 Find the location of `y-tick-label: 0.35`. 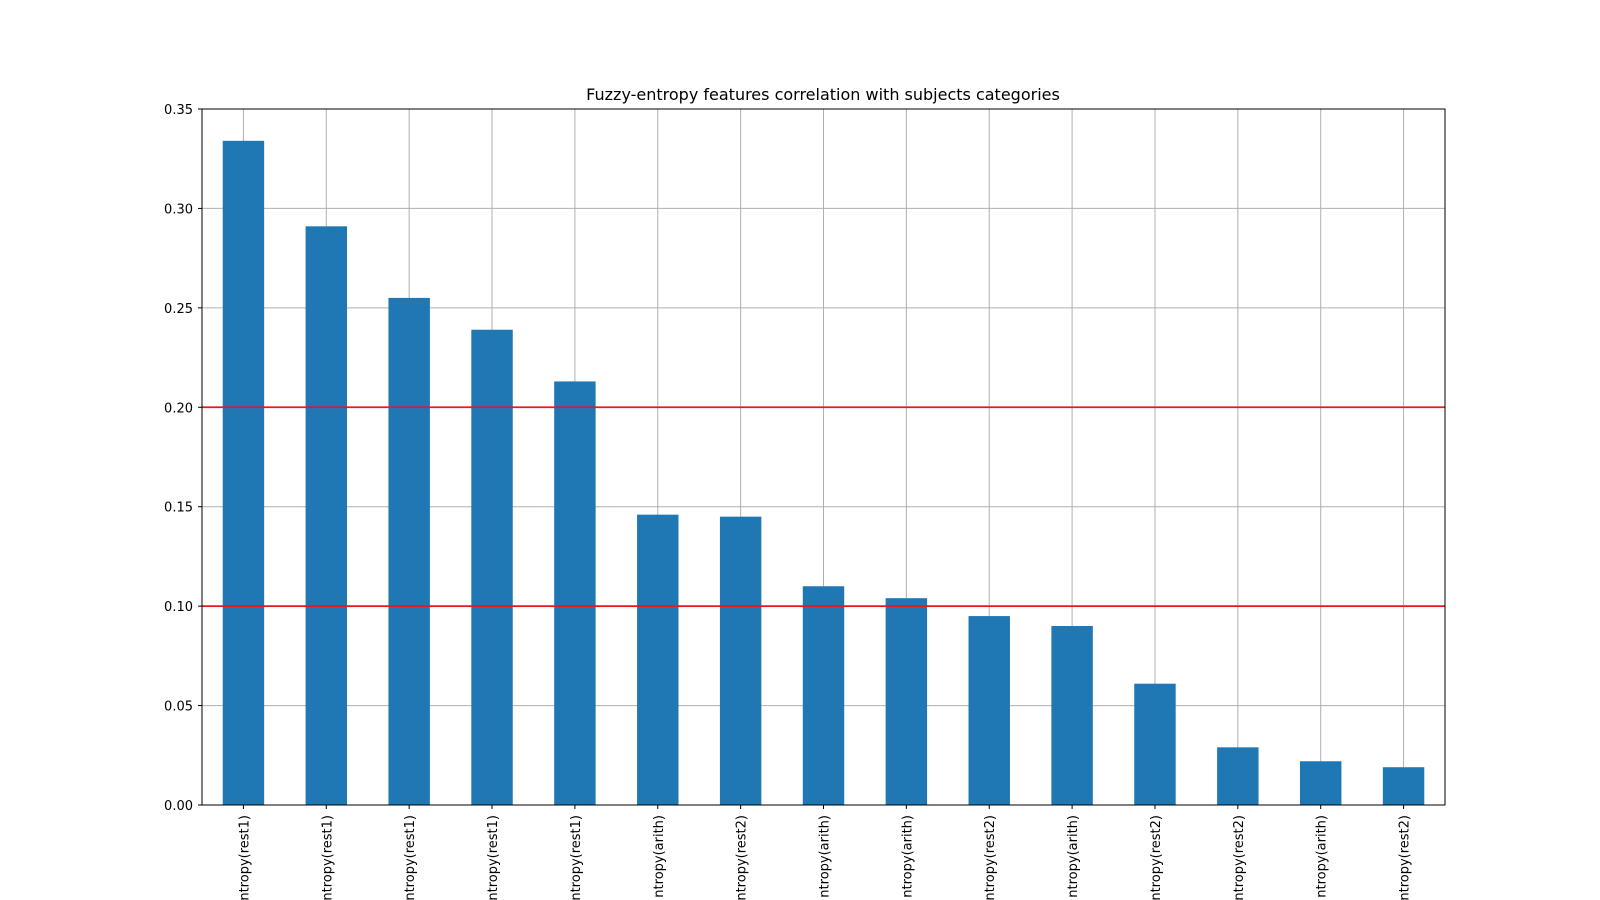

y-tick-label: 0.35 is located at coordinates (178, 110).